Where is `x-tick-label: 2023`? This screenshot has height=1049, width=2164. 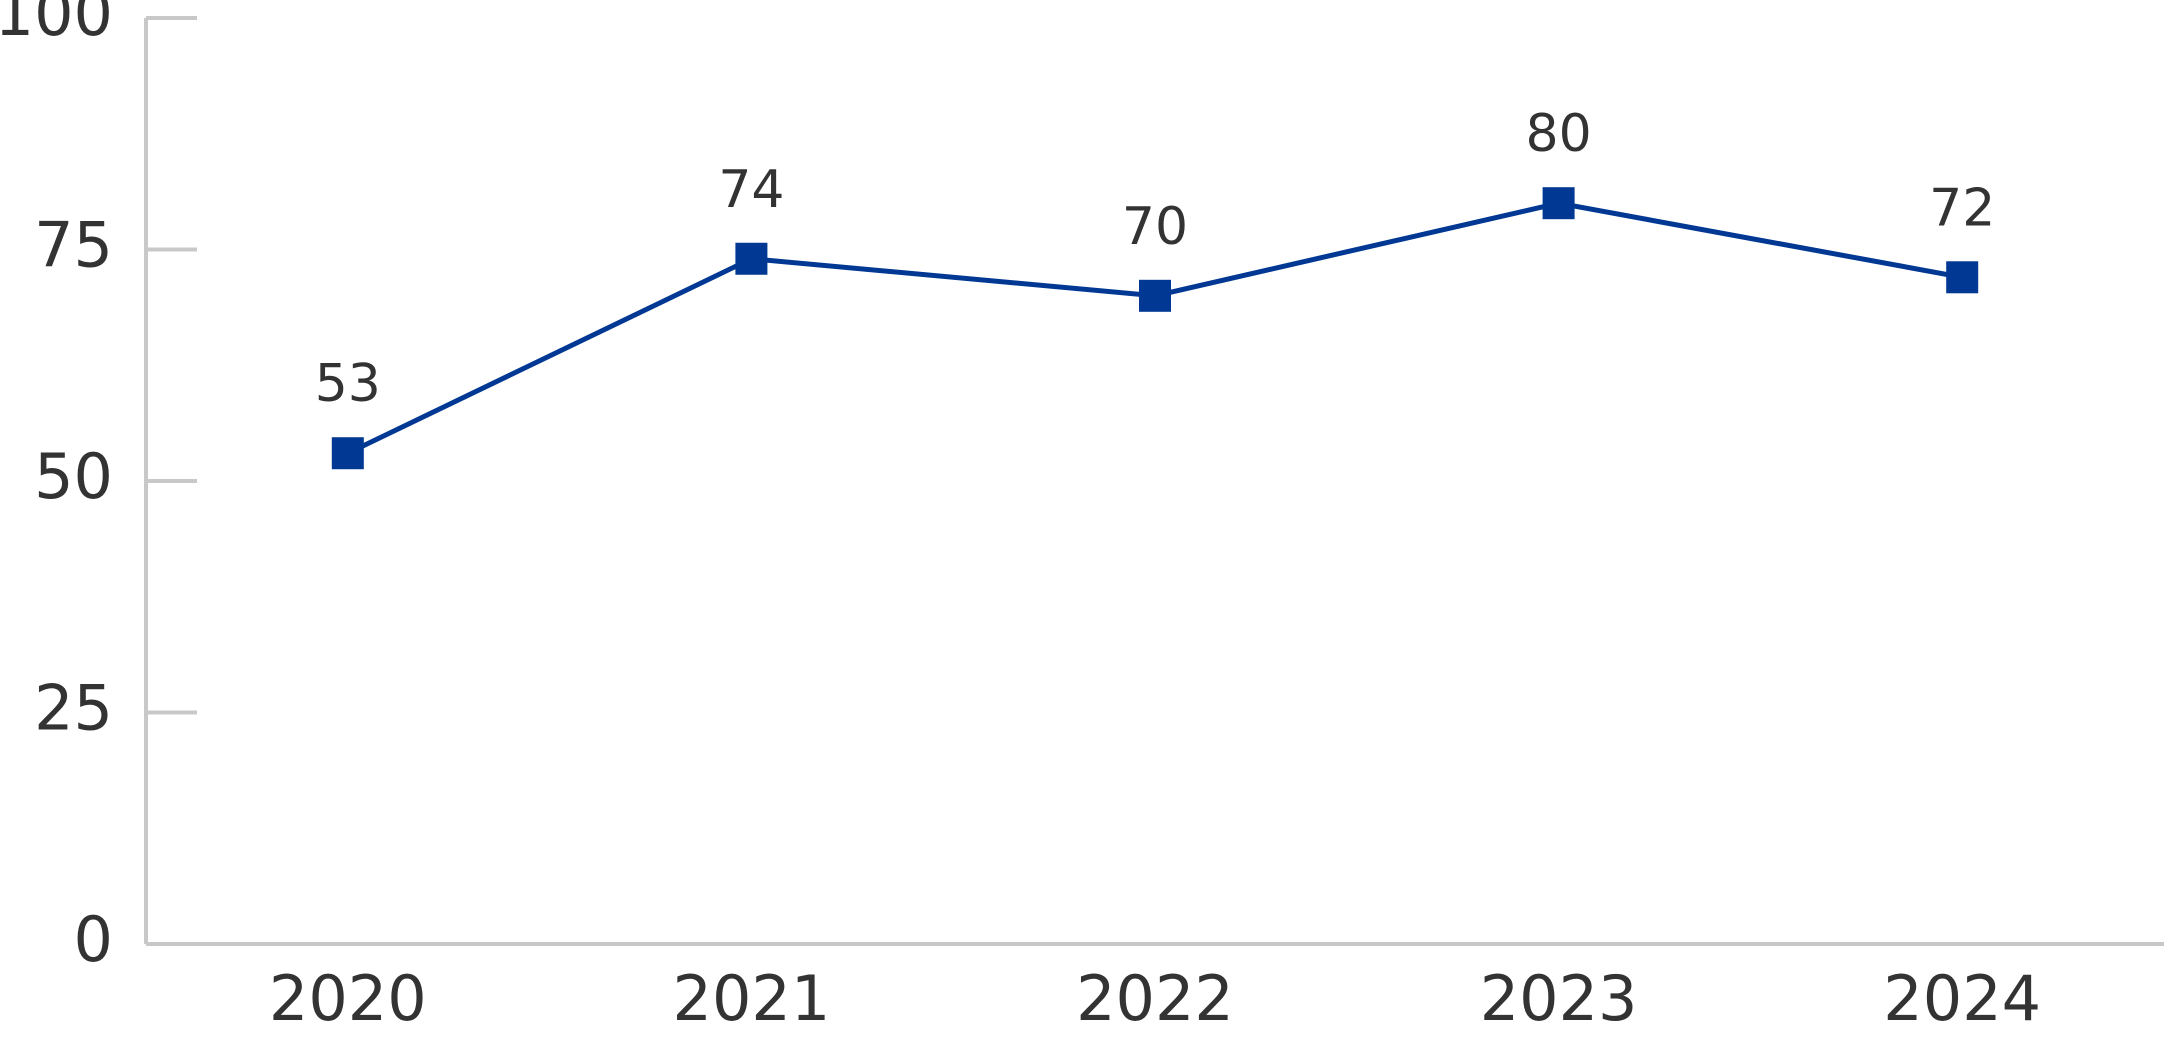
x-tick-label: 2023 is located at coordinates (1559, 998).